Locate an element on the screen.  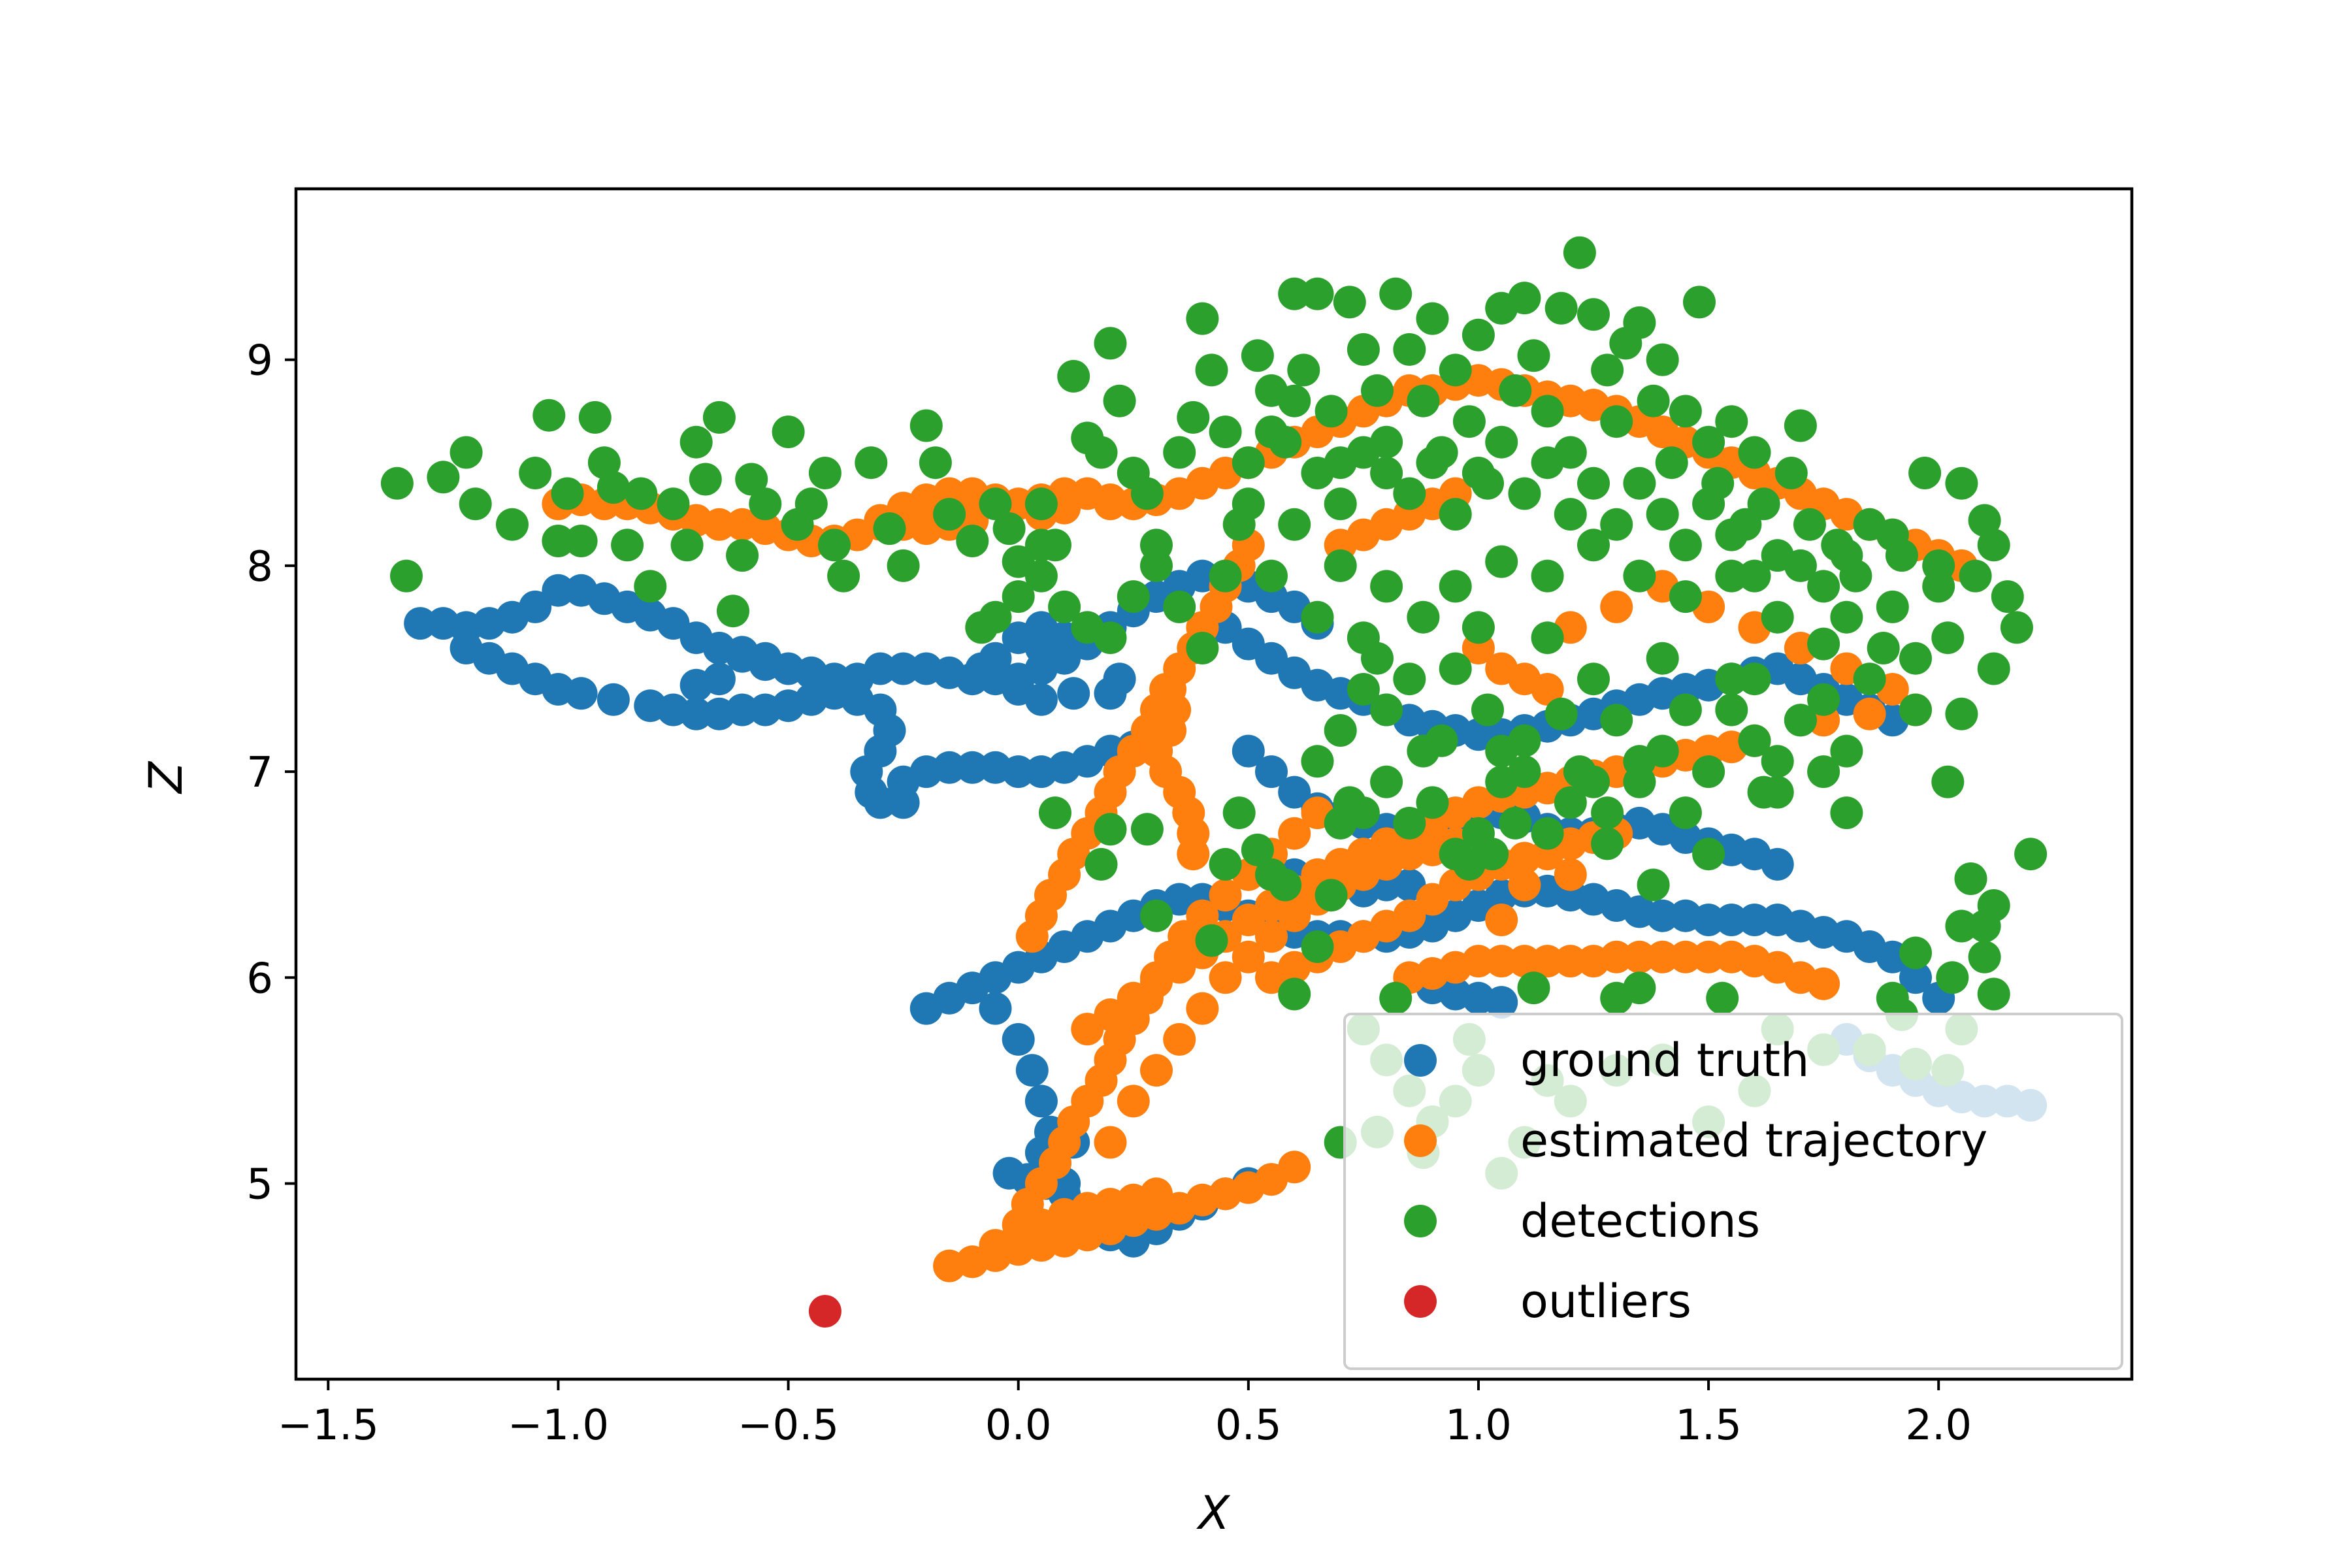
legend-label: estimated trajectory is located at coordinates (1753, 1141).